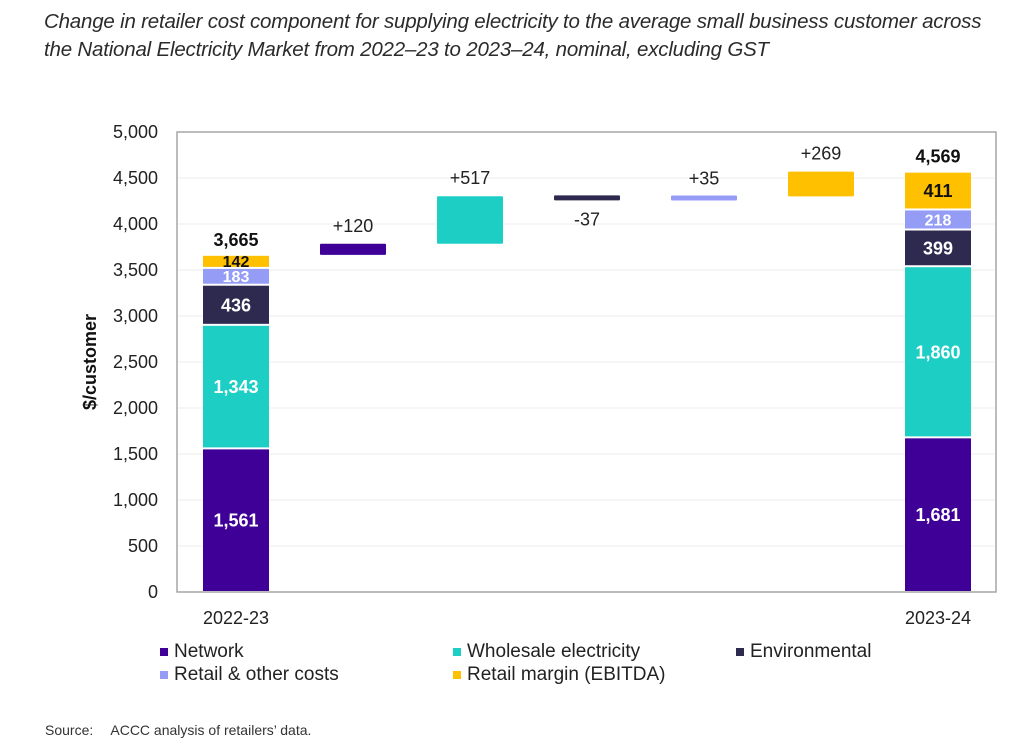 This screenshot has width=1024, height=752. I want to click on y-tick-label: 5,000, so click(135, 132).